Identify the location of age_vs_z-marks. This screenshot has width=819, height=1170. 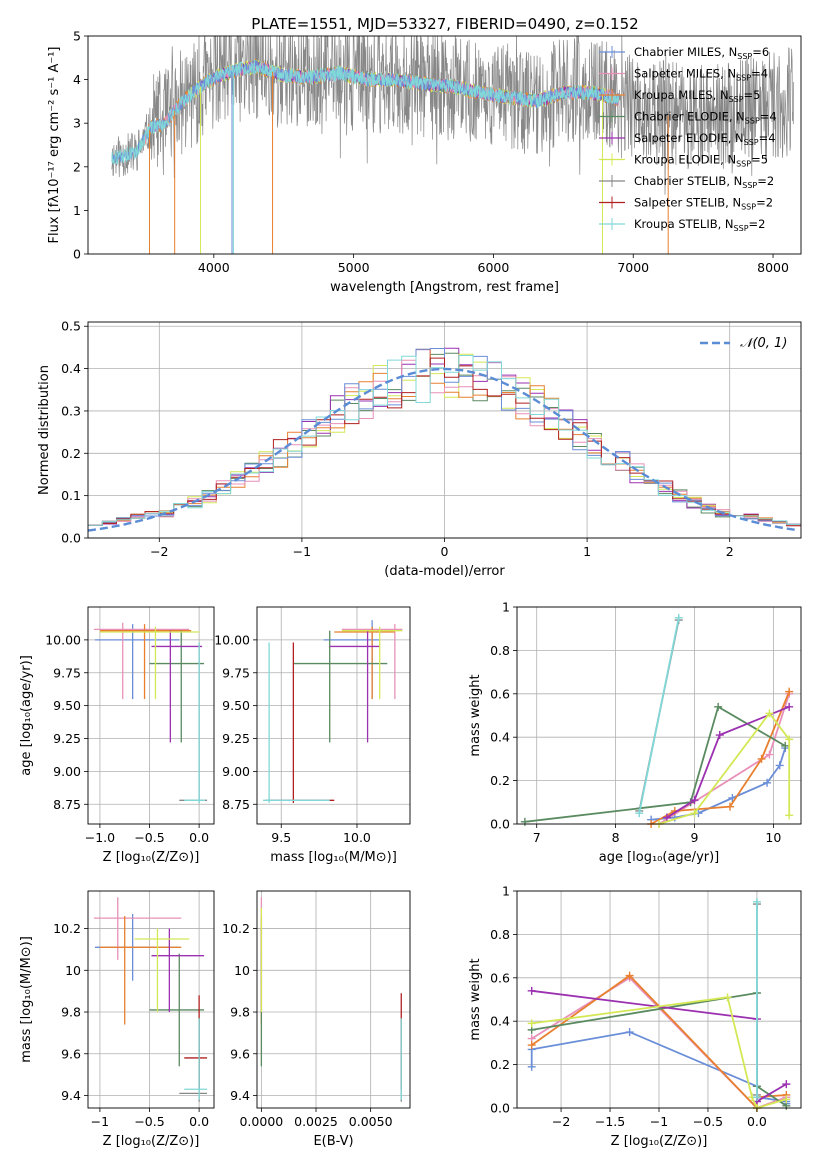
(150, 712).